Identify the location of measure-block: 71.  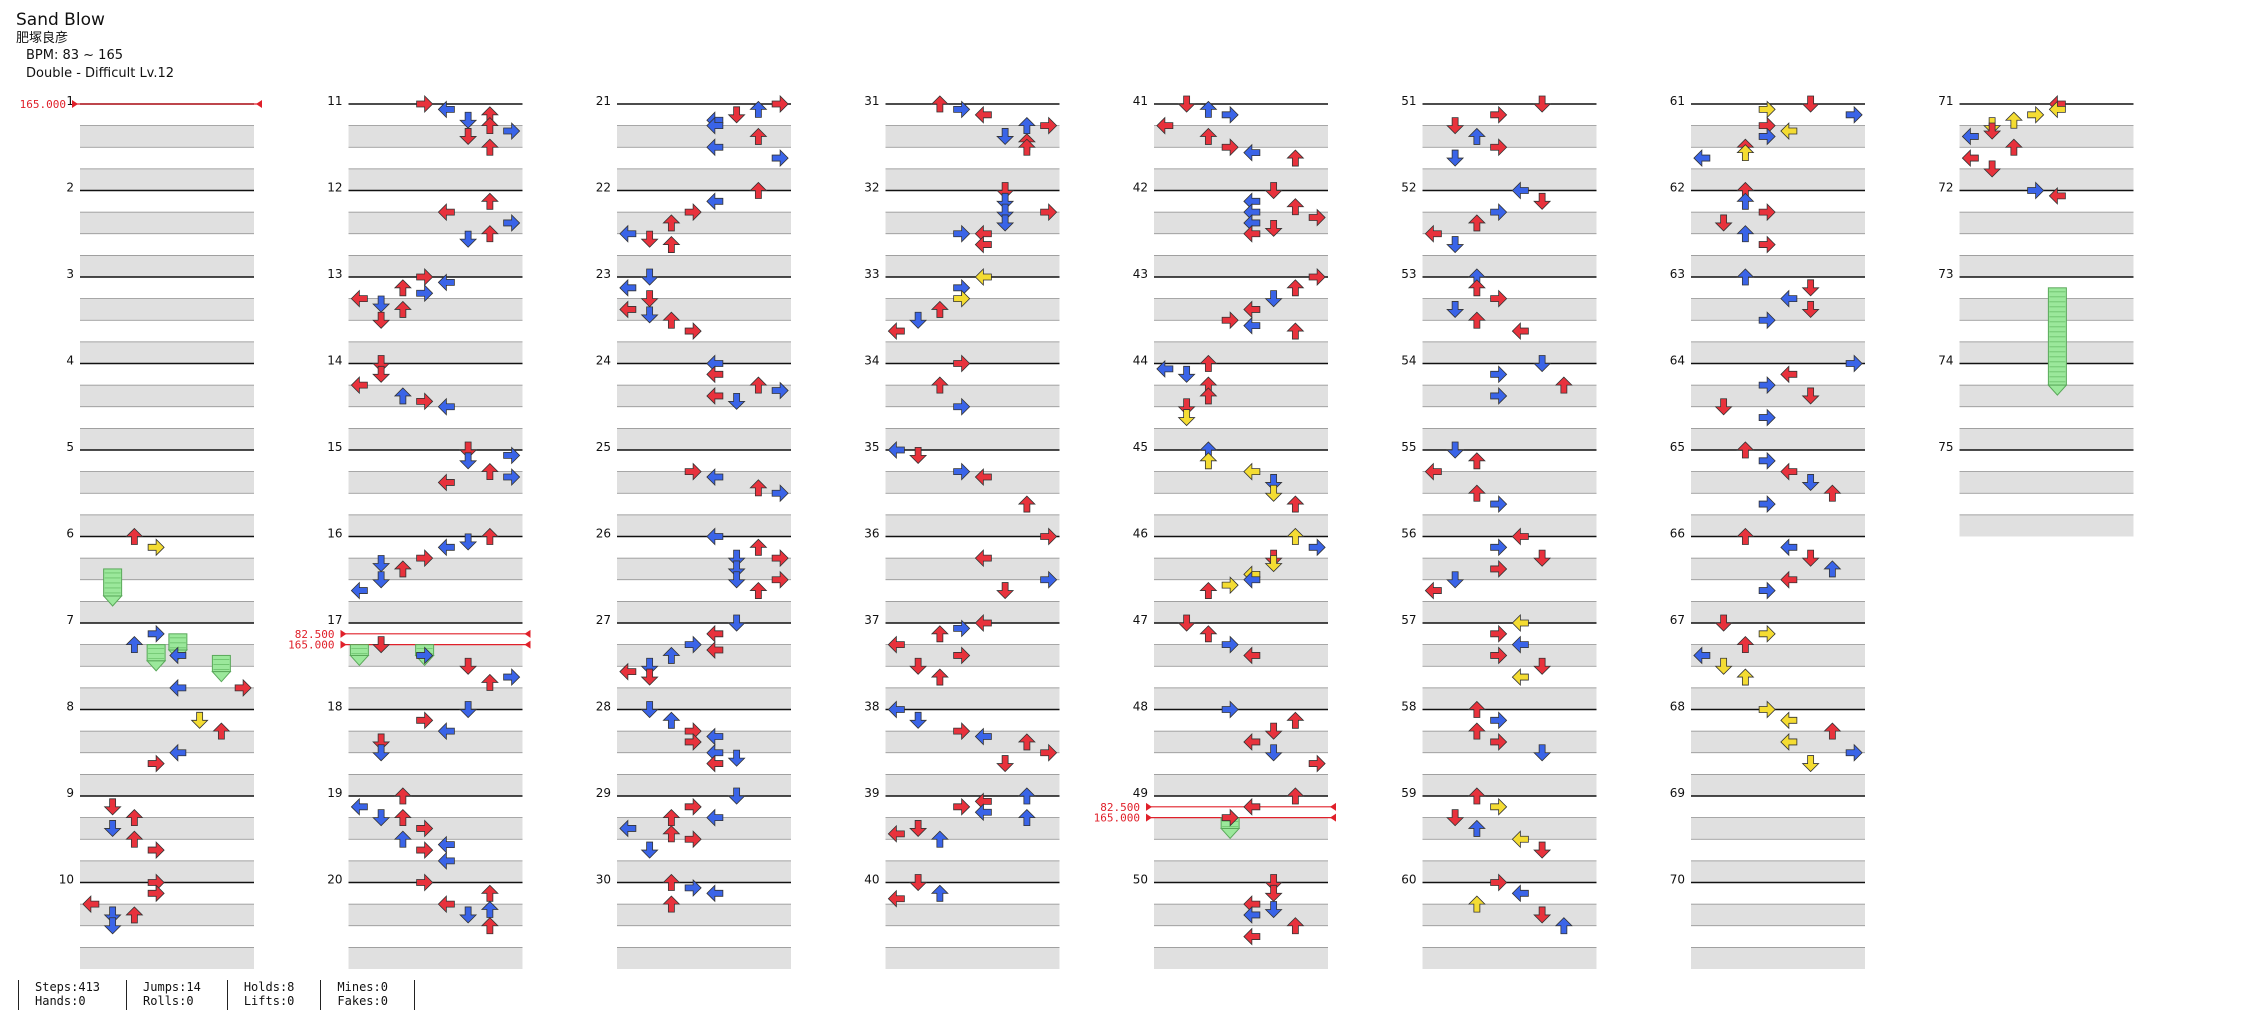
(2036, 142).